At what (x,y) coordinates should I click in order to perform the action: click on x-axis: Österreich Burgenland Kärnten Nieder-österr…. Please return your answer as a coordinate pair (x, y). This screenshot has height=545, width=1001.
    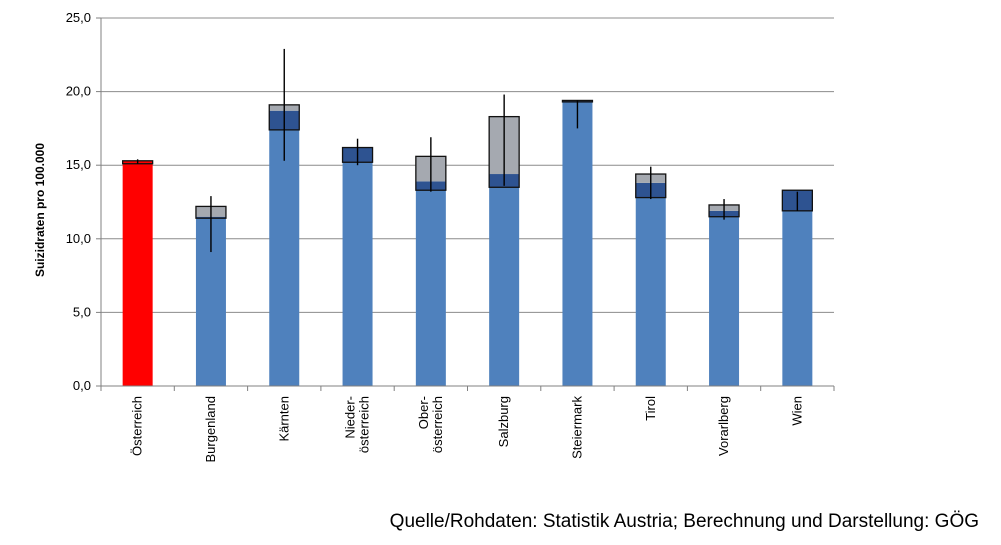
    Looking at the image, I should click on (467, 424).